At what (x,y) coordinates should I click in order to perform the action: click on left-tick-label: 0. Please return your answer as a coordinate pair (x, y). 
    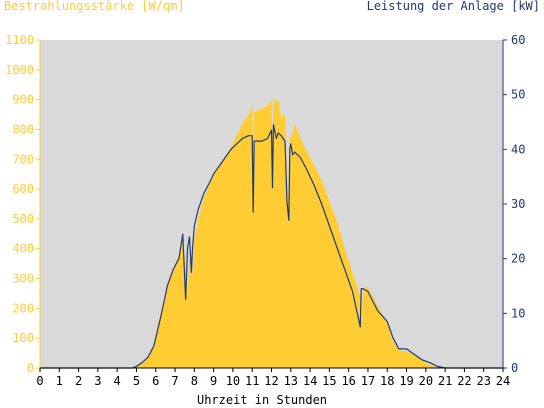
    Looking at the image, I should click on (30, 368).